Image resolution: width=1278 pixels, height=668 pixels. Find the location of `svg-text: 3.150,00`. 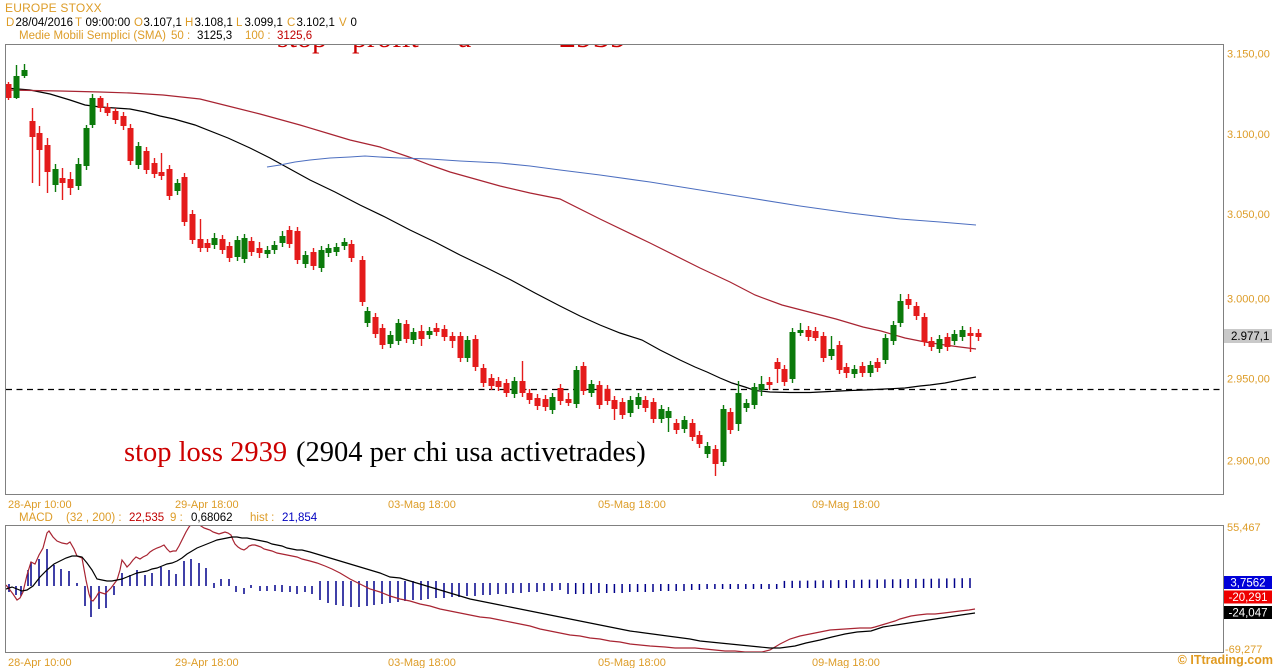

svg-text: 3.150,00 is located at coordinates (1248, 55).